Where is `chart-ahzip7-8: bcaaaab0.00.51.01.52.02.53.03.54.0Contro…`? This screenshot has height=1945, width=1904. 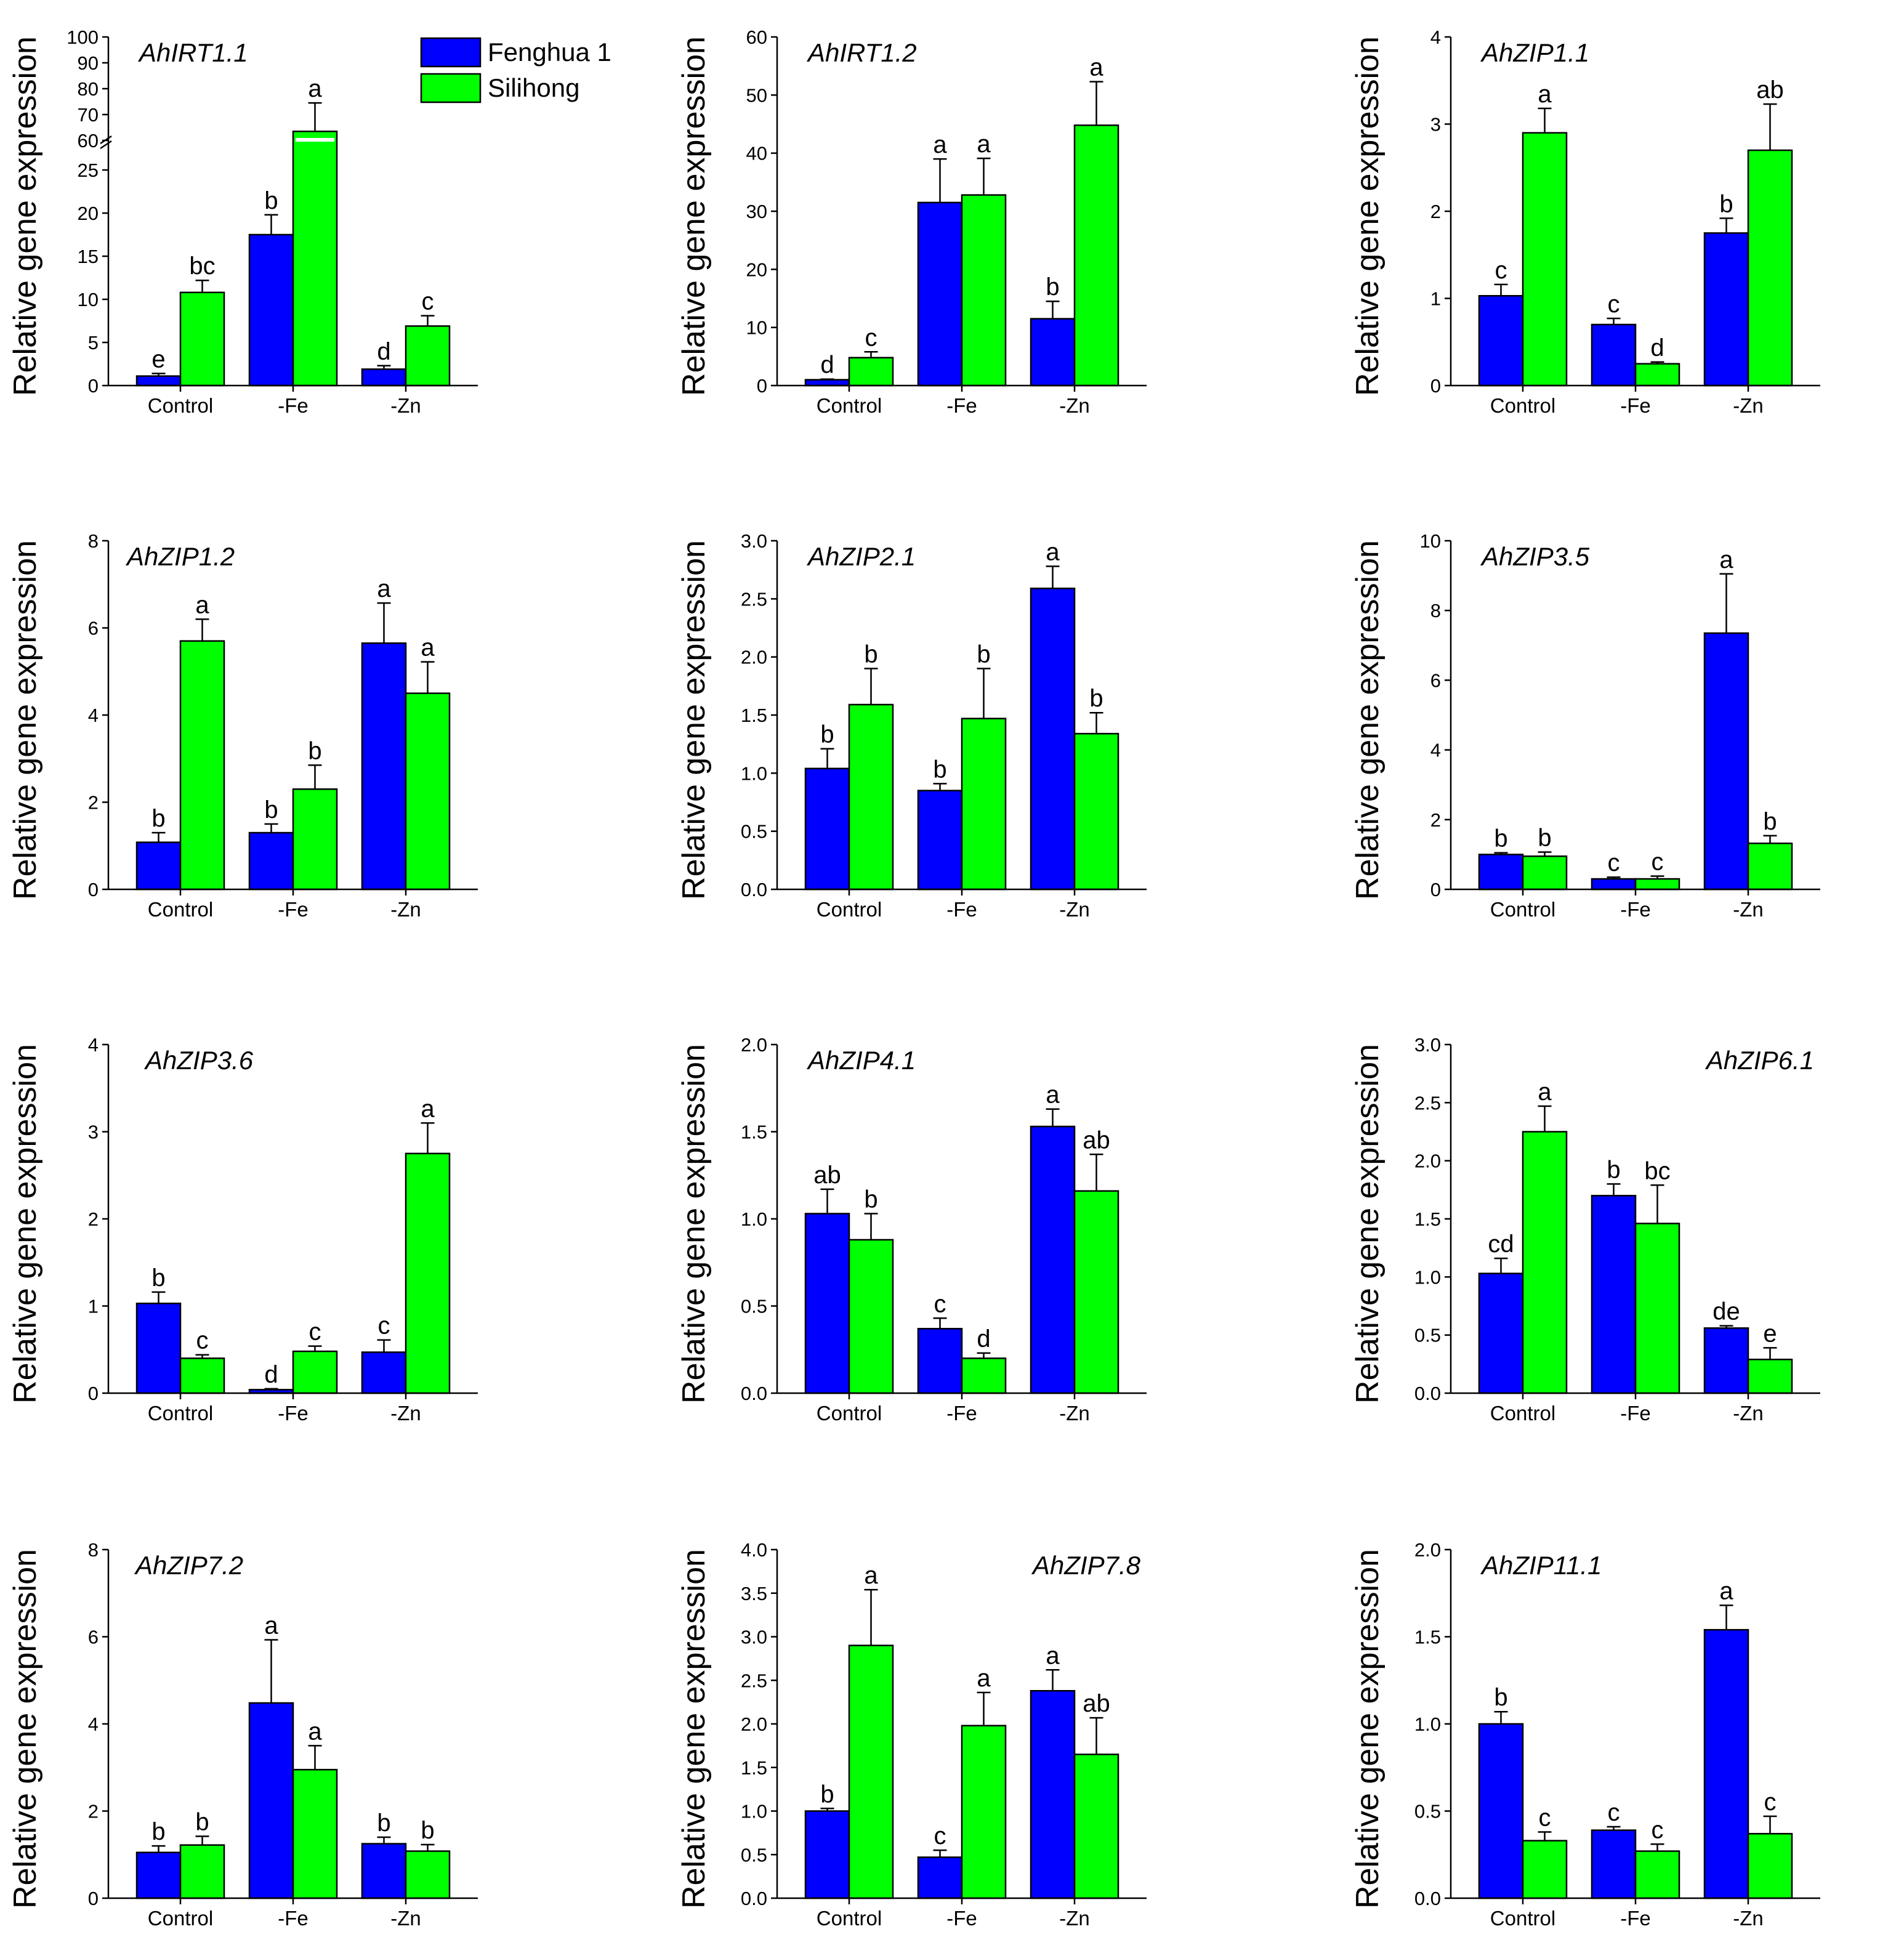
chart-ahzip7-8: bcaaaab0.00.51.01.52.02.53.03.54.0Contro… is located at coordinates (911, 1735).